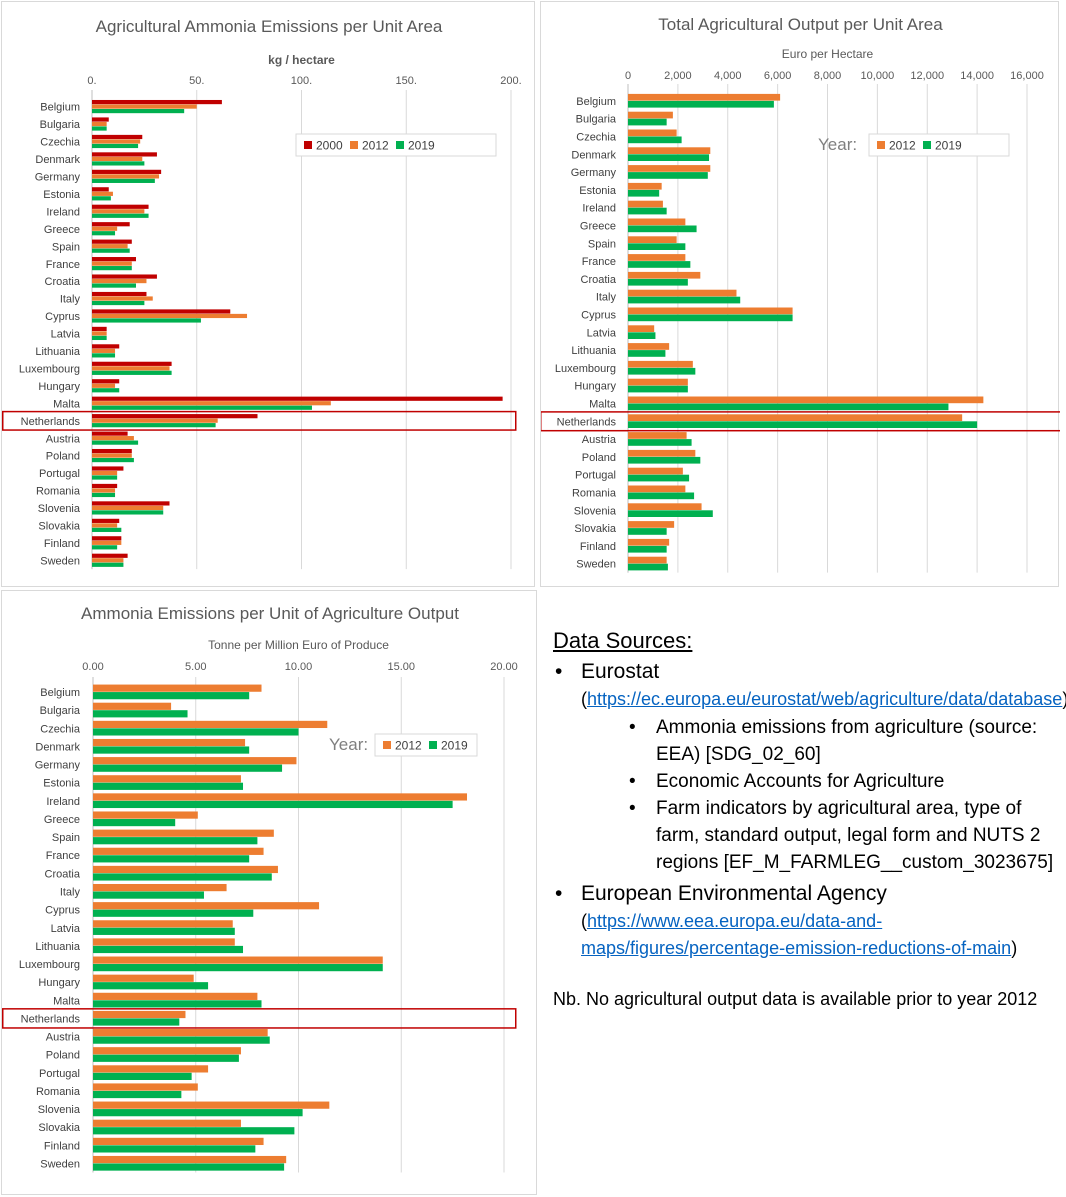 The height and width of the screenshot is (1197, 1066). I want to click on legend-title: Year:, so click(348, 744).